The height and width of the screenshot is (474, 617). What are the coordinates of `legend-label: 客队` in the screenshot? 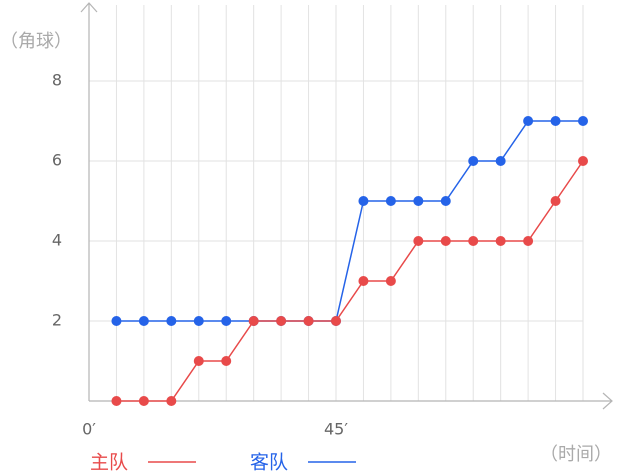 It's located at (269, 463).